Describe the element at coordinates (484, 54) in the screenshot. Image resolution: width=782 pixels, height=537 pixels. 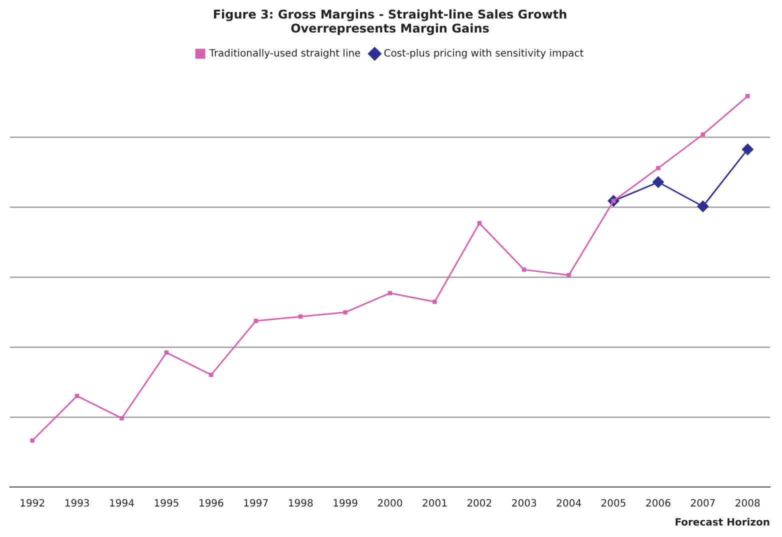
I see `legend-label: Cost-plus pricing with sensitivity impact` at that location.